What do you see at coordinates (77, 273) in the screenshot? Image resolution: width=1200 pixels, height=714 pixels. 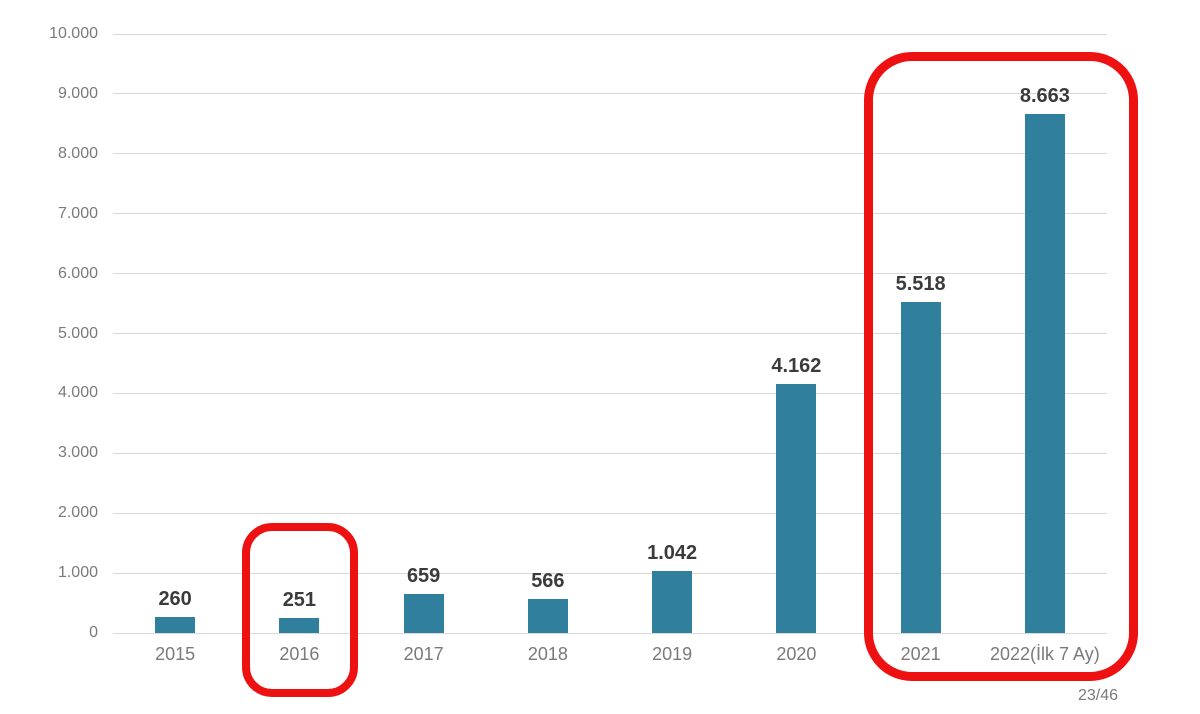 I see `y-axis-tick-label: 6.000` at bounding box center [77, 273].